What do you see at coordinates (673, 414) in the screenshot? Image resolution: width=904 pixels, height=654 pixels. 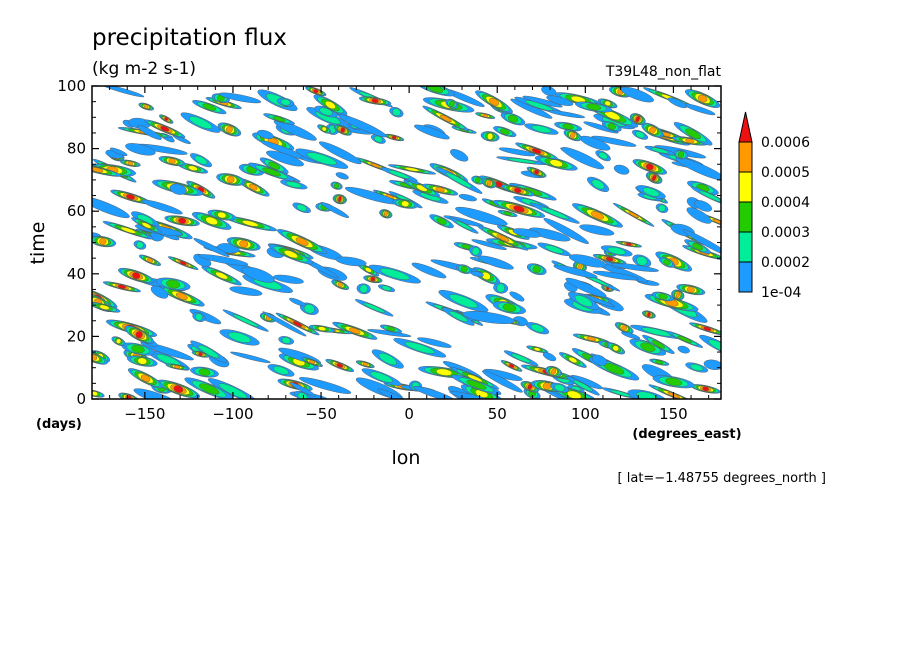 I see `x-tick-label: 150` at bounding box center [673, 414].